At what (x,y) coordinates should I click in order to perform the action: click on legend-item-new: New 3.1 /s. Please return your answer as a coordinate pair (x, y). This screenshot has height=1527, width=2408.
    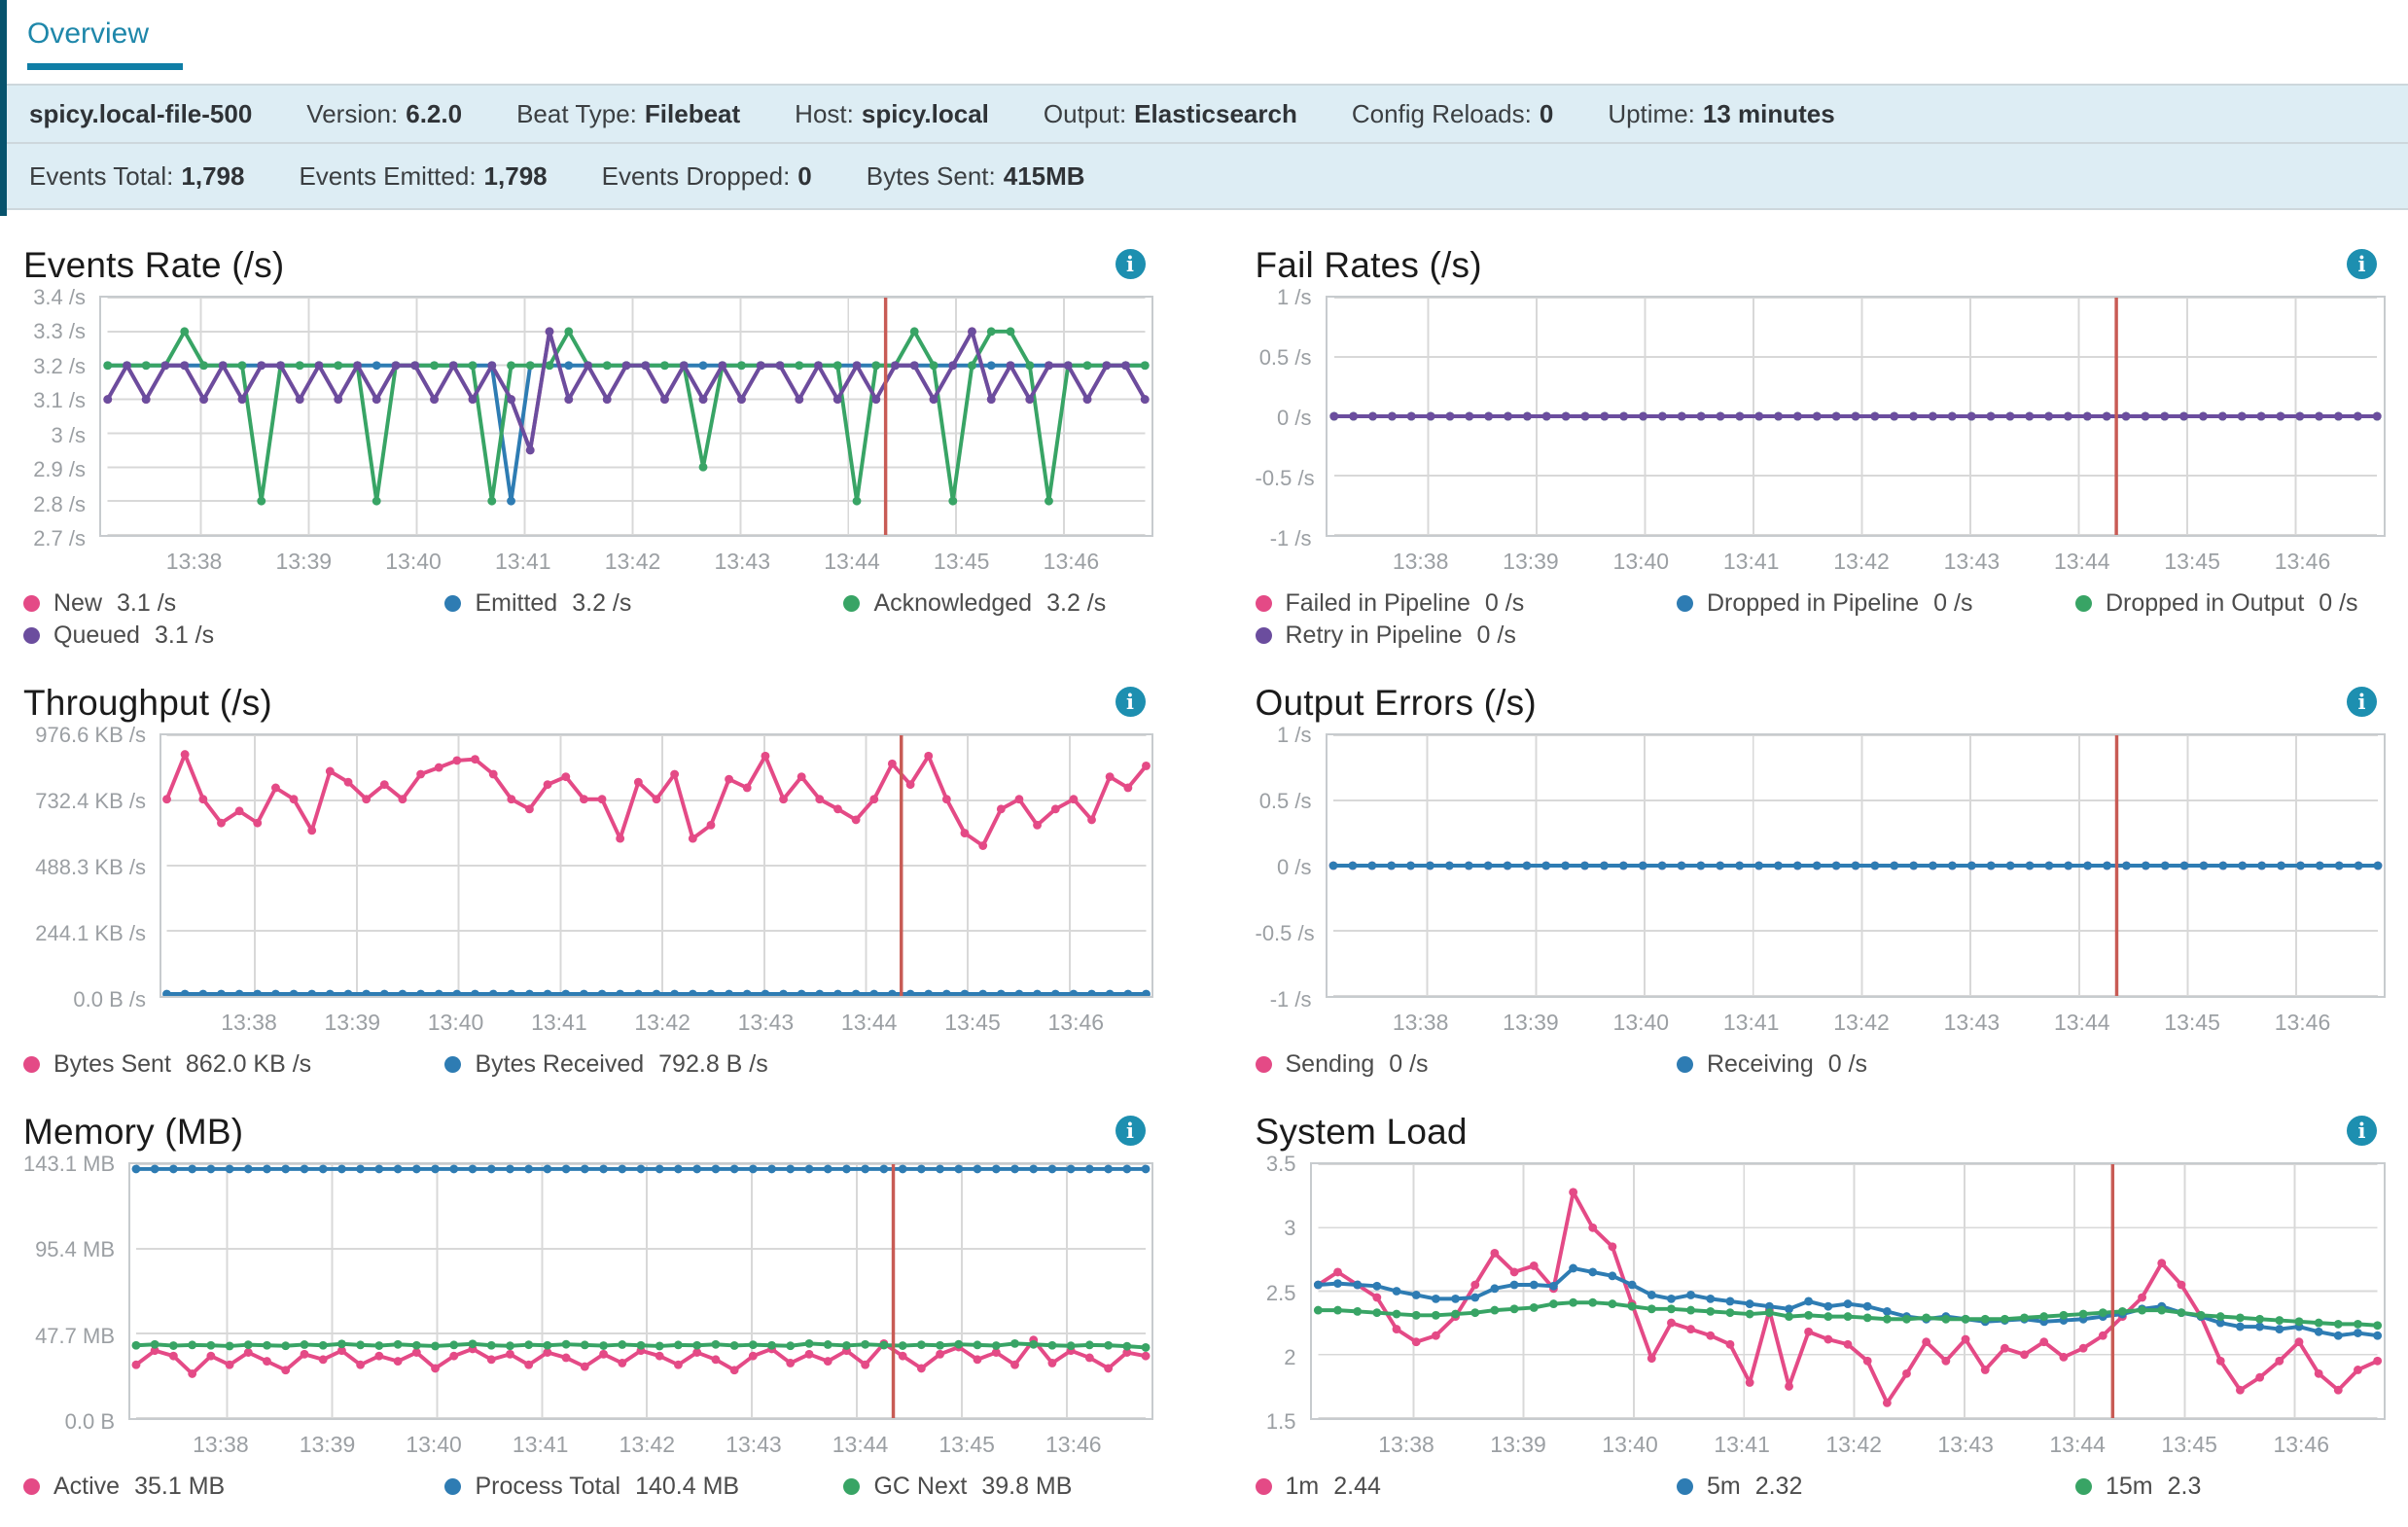
    Looking at the image, I should click on (233, 603).